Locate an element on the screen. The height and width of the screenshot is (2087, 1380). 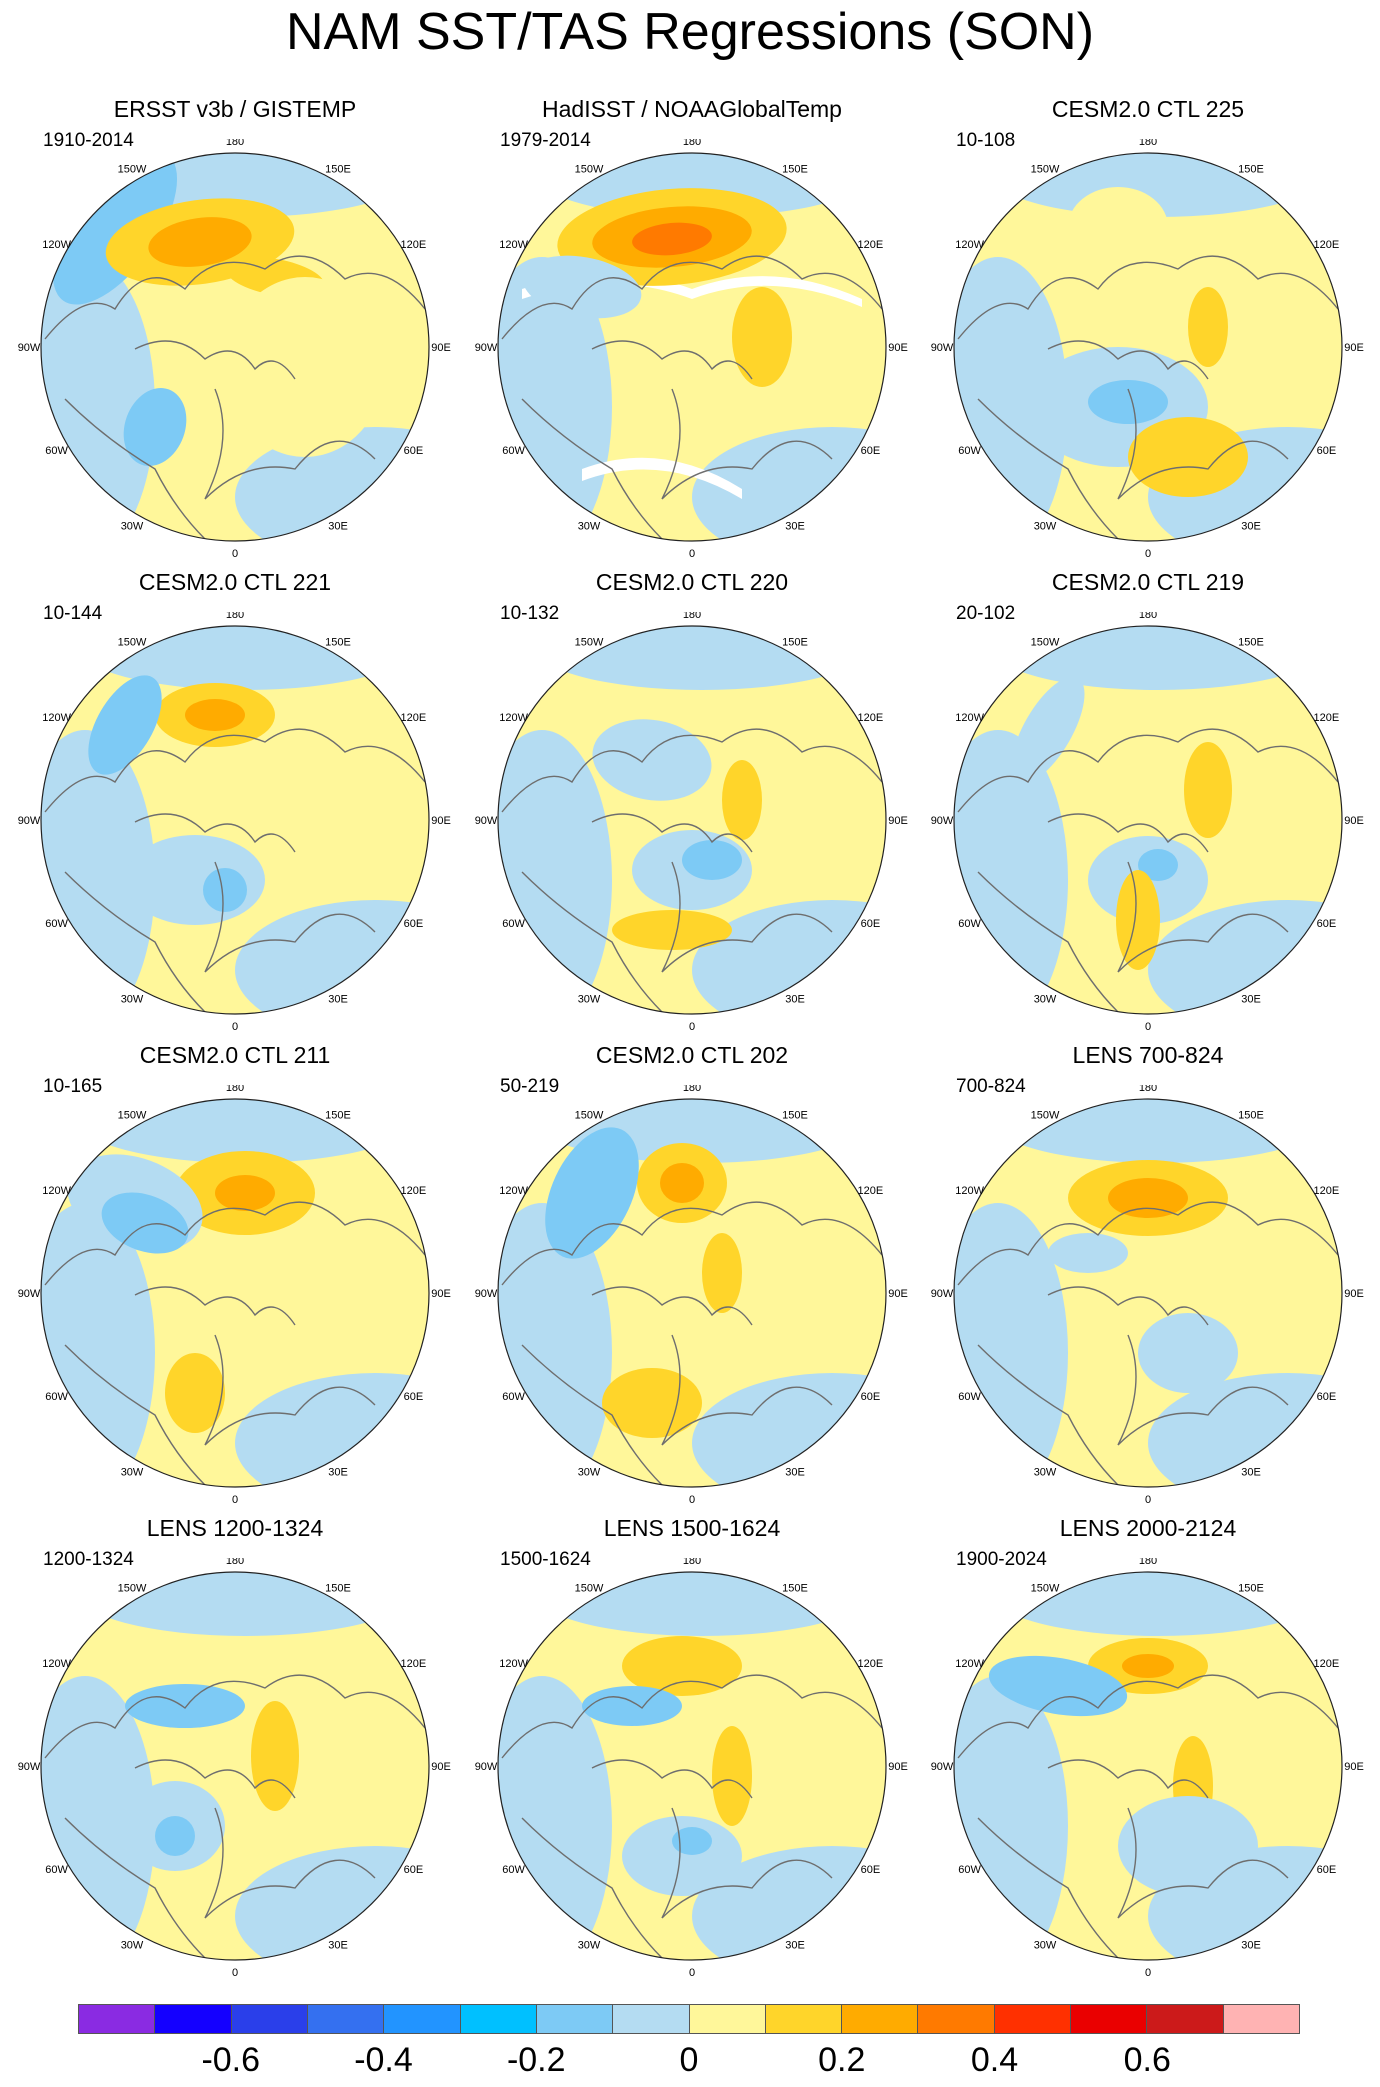
panel-title: CESM2.0 CTL 220 is located at coordinates (692, 582).